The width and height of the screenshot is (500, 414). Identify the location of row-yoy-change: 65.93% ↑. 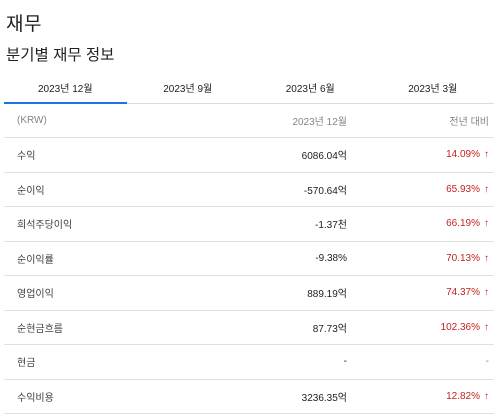
(418, 189).